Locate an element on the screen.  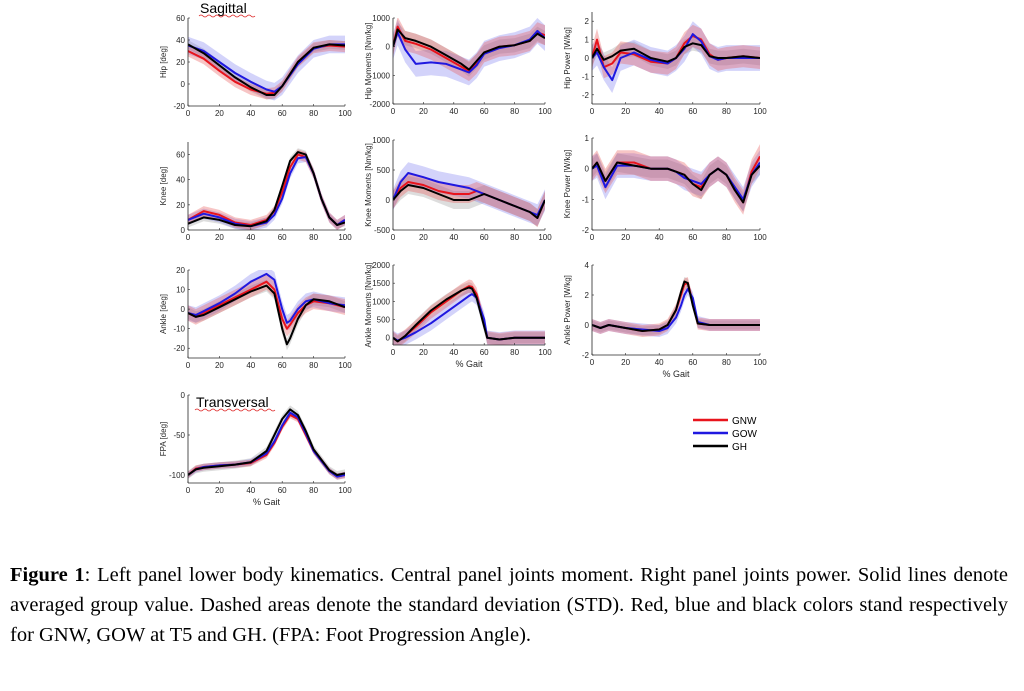
hipmom-gh-line is located at coordinates (469, 49).